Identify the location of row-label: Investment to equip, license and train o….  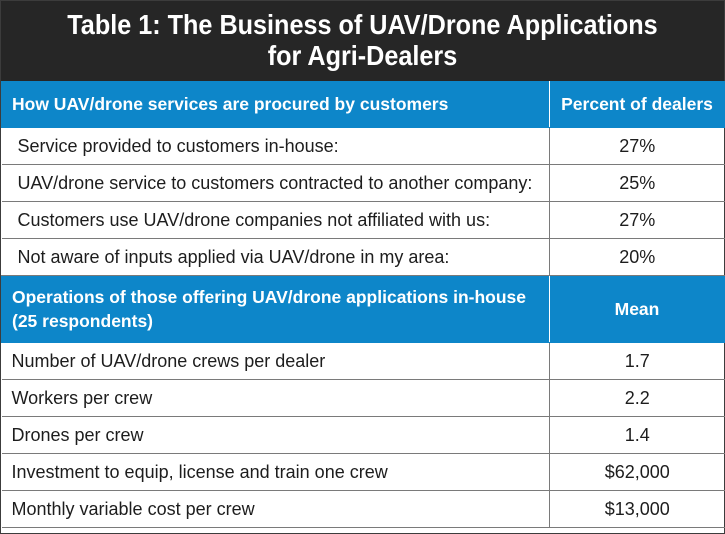
(275, 472).